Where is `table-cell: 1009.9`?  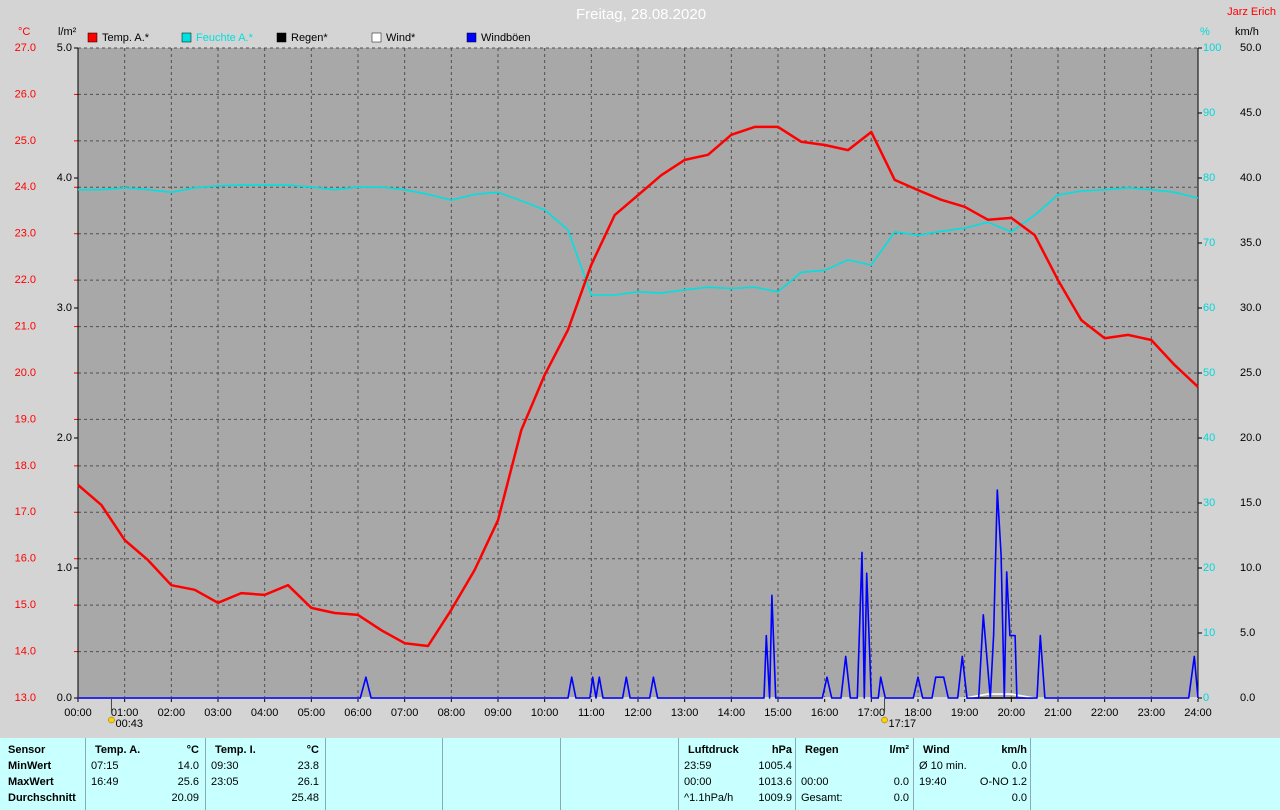 table-cell: 1009.9 is located at coordinates (775, 798).